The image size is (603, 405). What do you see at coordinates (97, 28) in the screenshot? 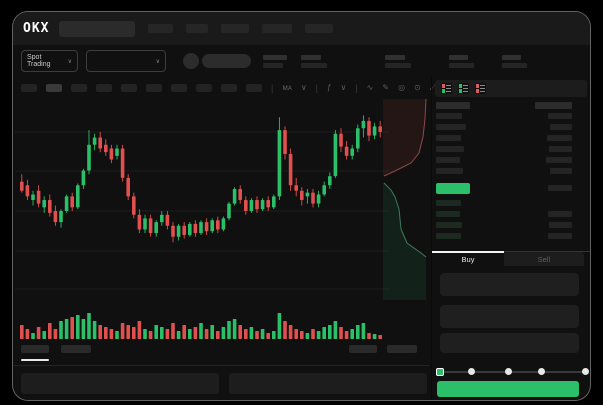
I see `search-input` at bounding box center [97, 28].